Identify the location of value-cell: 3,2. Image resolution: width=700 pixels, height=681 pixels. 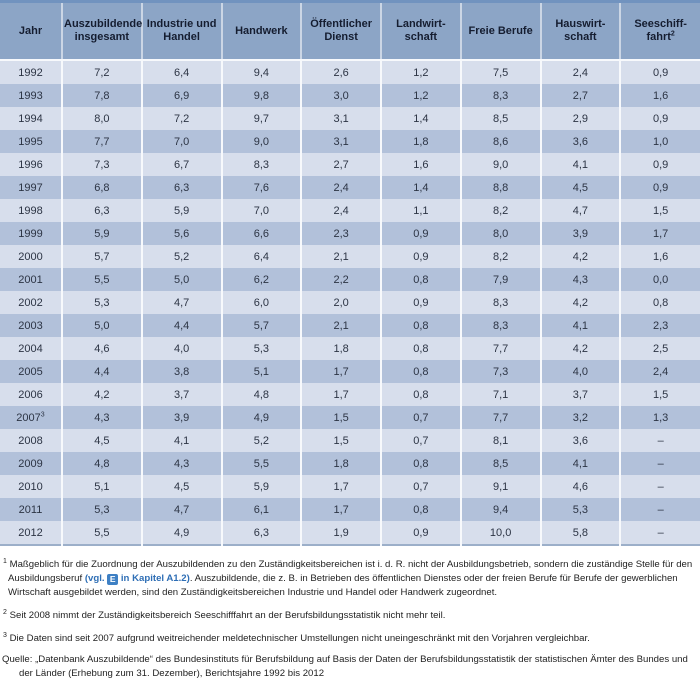
(580, 417).